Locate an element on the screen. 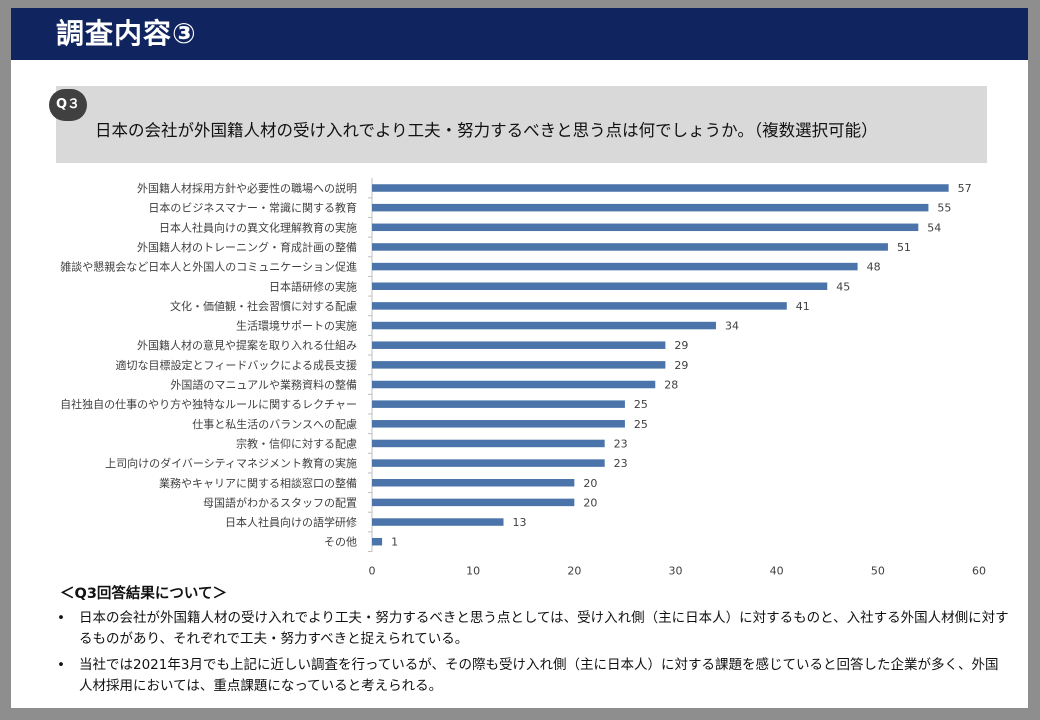 The image size is (1040, 720). question-box is located at coordinates (521, 124).